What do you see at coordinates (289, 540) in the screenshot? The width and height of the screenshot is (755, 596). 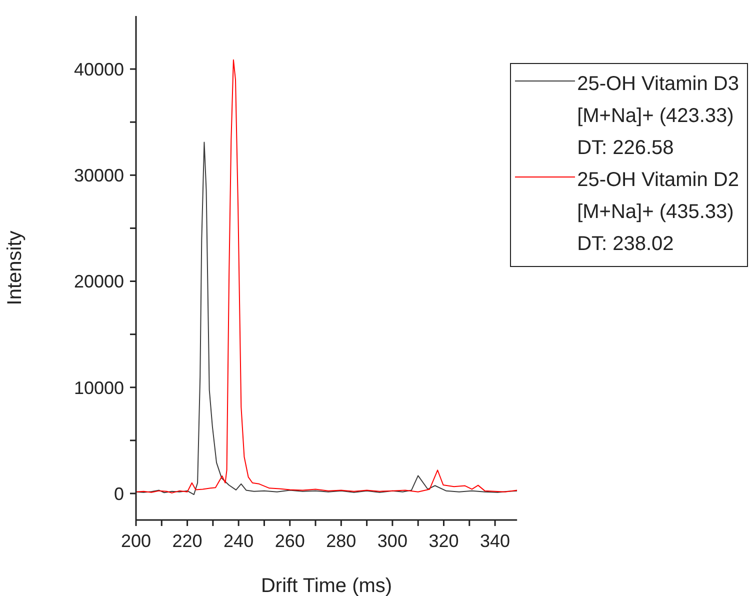 I see `x-tick-label: 260` at bounding box center [289, 540].